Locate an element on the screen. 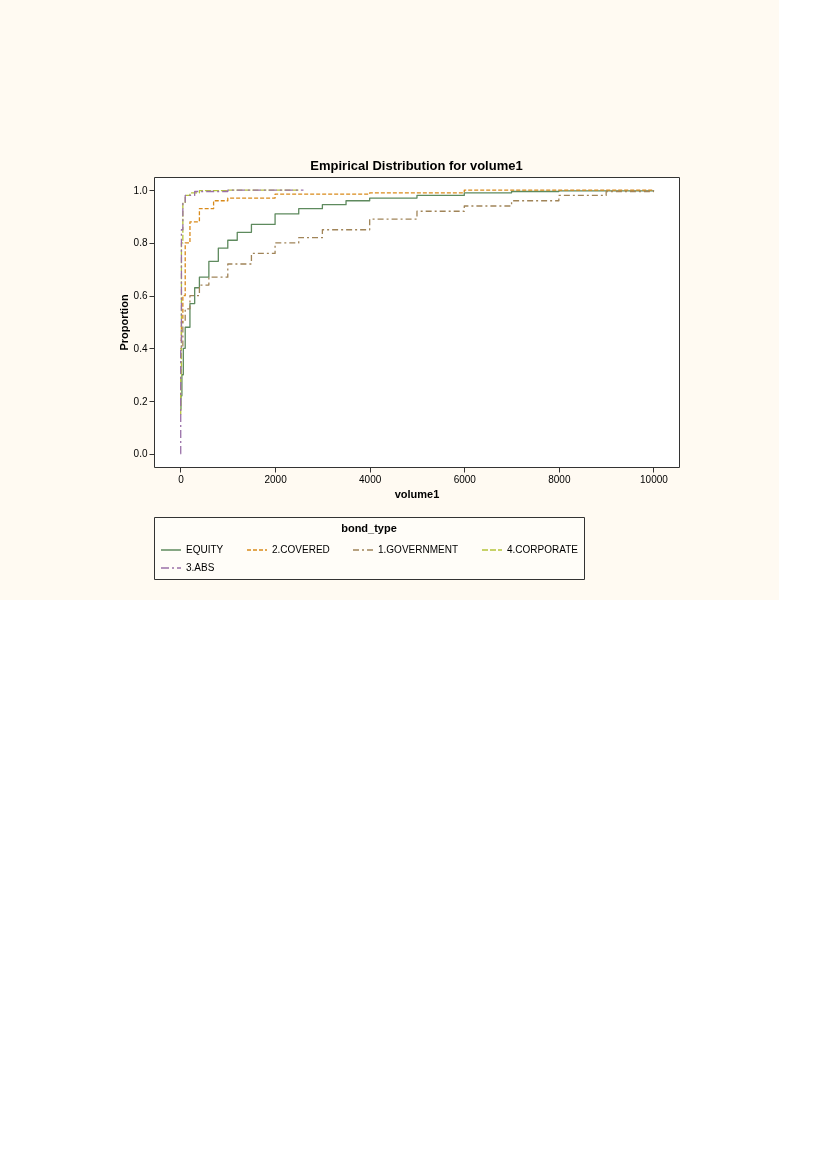 This screenshot has width=827, height=1169. x-tick-label: 6000 is located at coordinates (465, 479).